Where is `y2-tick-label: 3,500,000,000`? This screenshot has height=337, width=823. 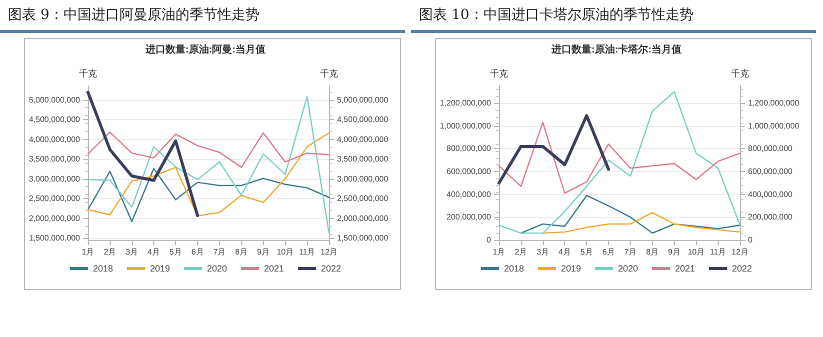
y2-tick-label: 3,500,000,000 is located at coordinates (363, 159).